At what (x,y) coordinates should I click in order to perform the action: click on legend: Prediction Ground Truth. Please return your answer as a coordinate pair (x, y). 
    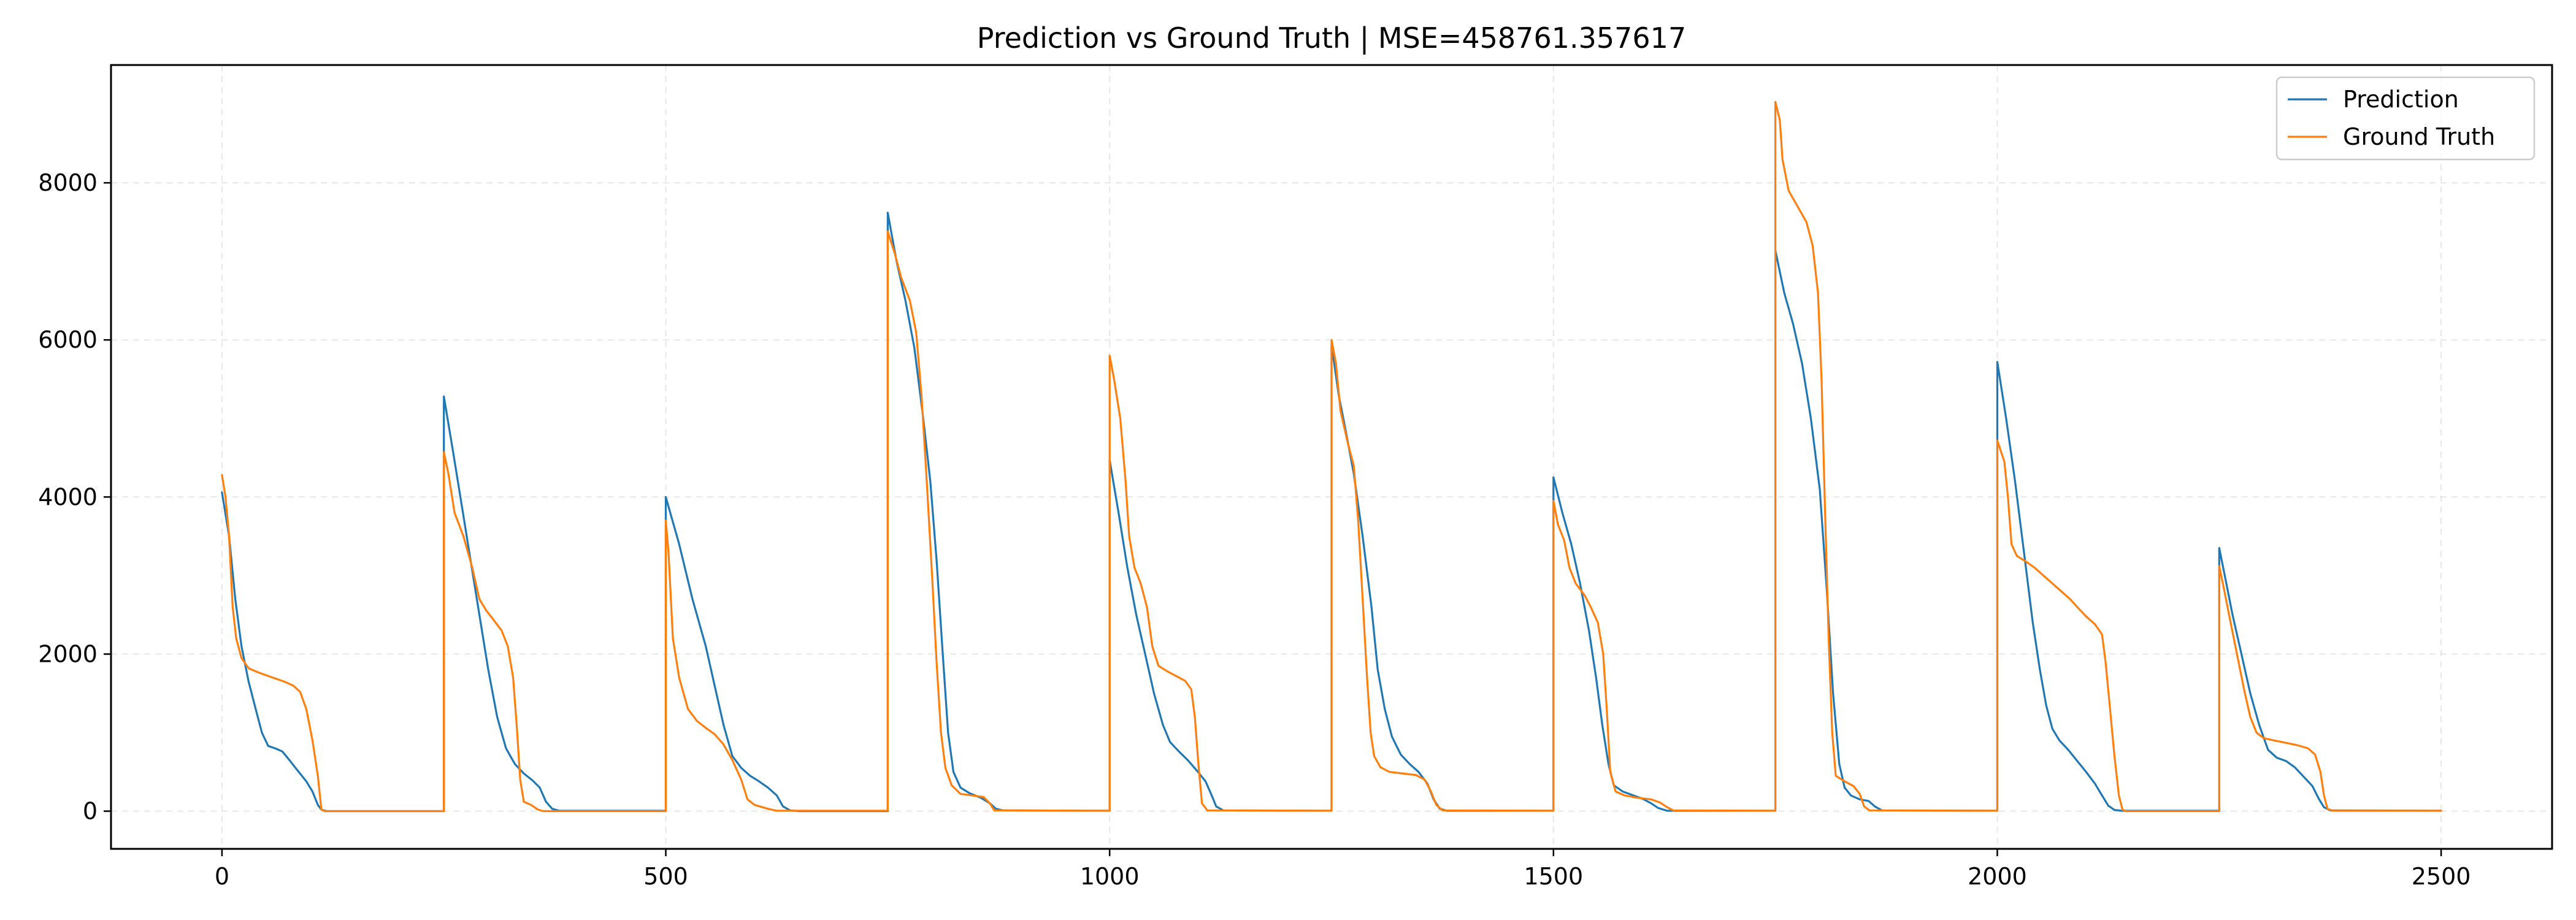
    Looking at the image, I should click on (2405, 118).